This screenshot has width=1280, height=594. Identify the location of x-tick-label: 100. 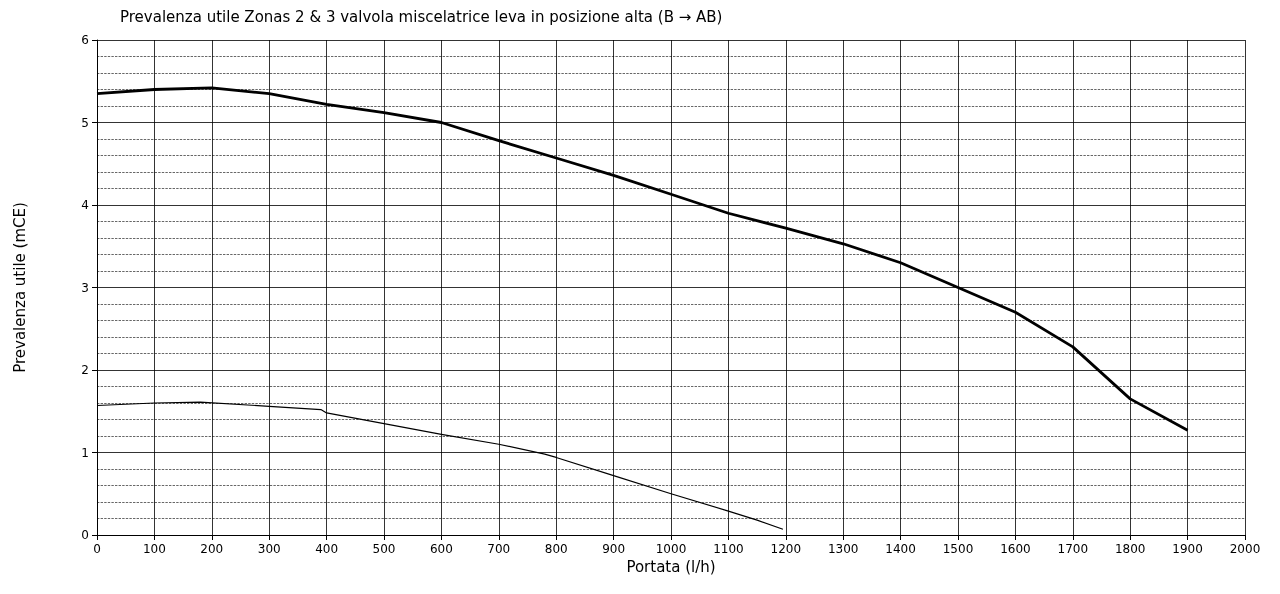
(154, 549).